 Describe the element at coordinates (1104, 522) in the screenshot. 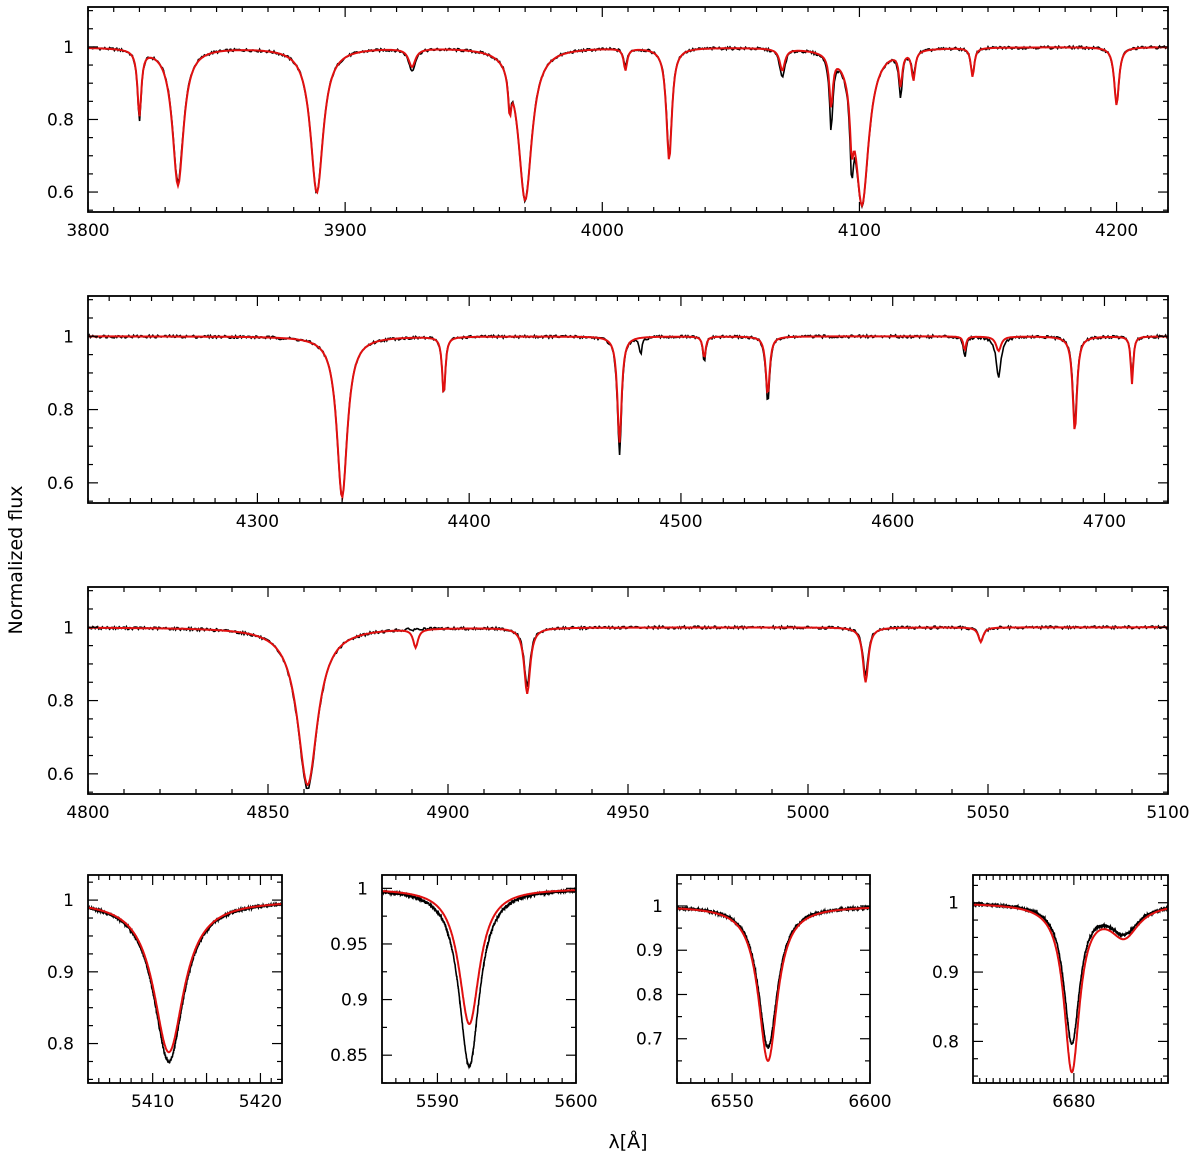

I see `x-tick-label: 4700` at that location.